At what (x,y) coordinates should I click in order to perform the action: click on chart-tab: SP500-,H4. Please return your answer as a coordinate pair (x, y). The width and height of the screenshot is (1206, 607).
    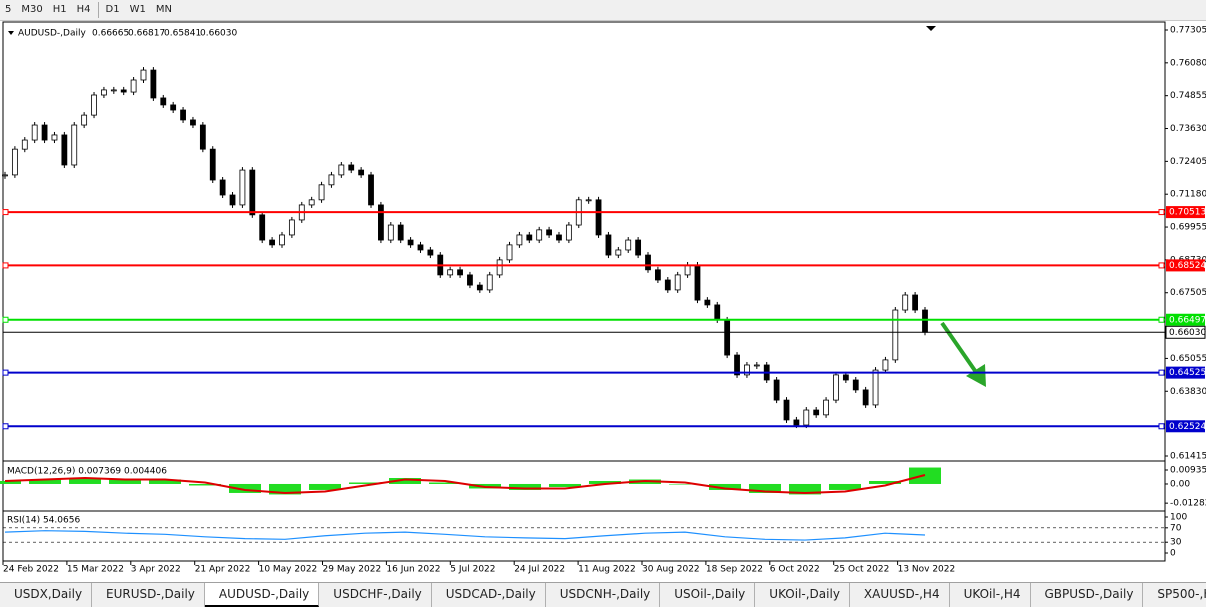
    Looking at the image, I should click on (1174, 595).